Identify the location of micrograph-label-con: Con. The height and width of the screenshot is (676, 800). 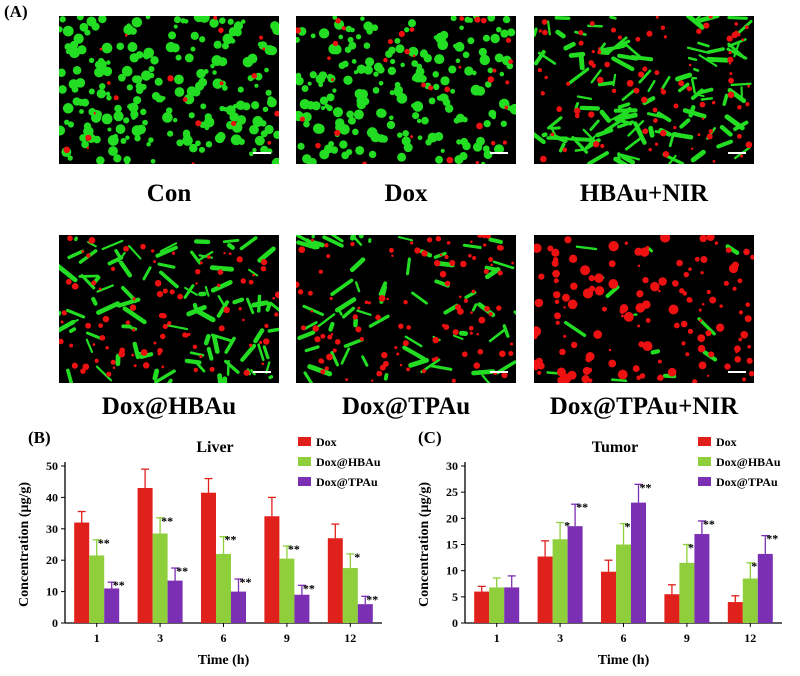
(169, 194).